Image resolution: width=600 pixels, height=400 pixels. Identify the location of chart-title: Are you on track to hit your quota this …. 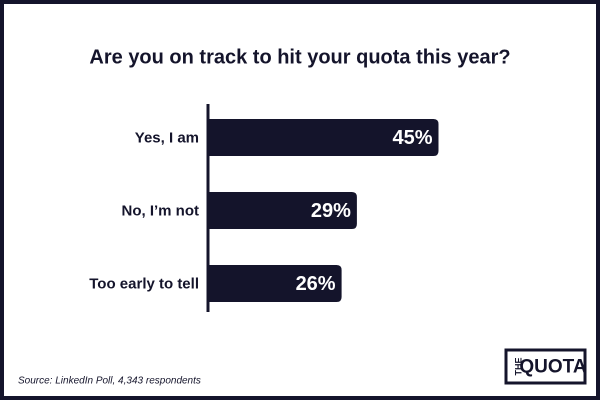
(299, 57).